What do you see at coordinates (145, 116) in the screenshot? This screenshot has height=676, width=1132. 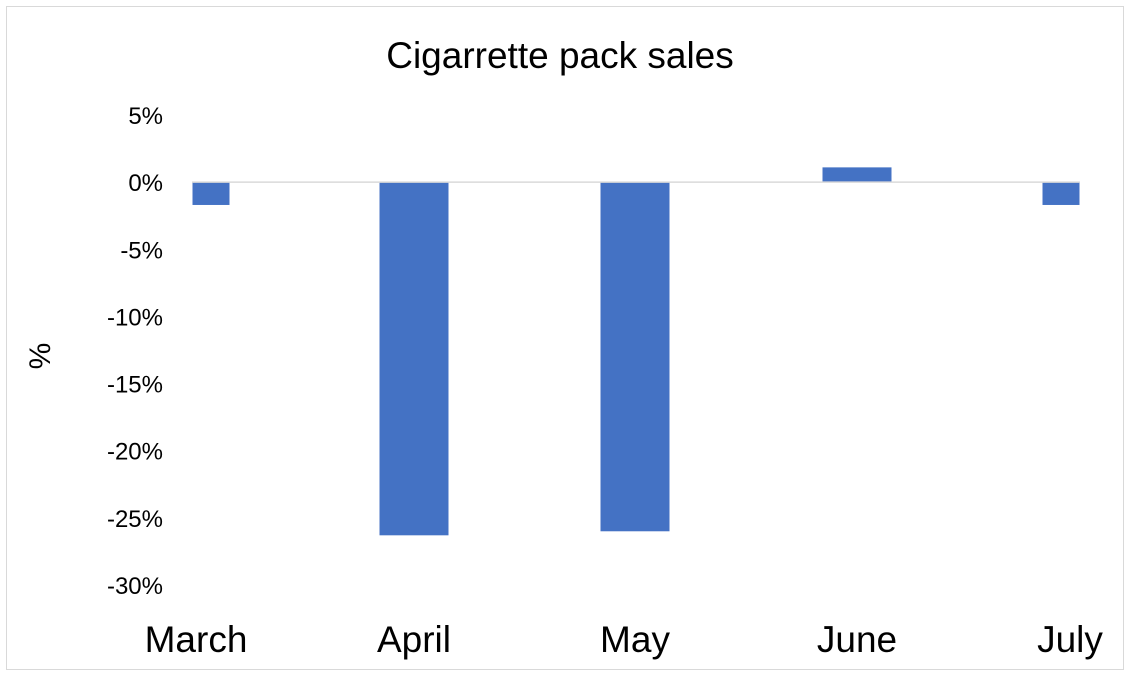 I see `y-tick-label: 5%` at bounding box center [145, 116].